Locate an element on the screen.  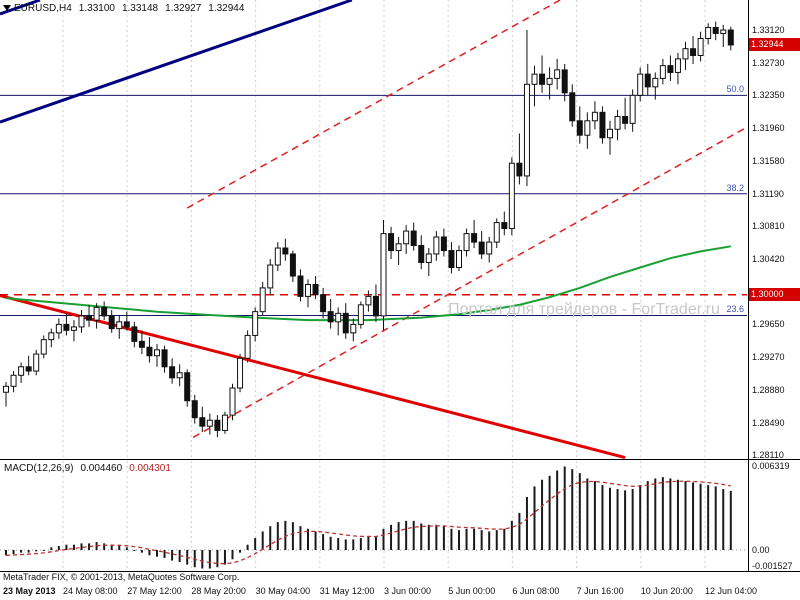
price-axis-label: 1.31580 is located at coordinates (768, 160).